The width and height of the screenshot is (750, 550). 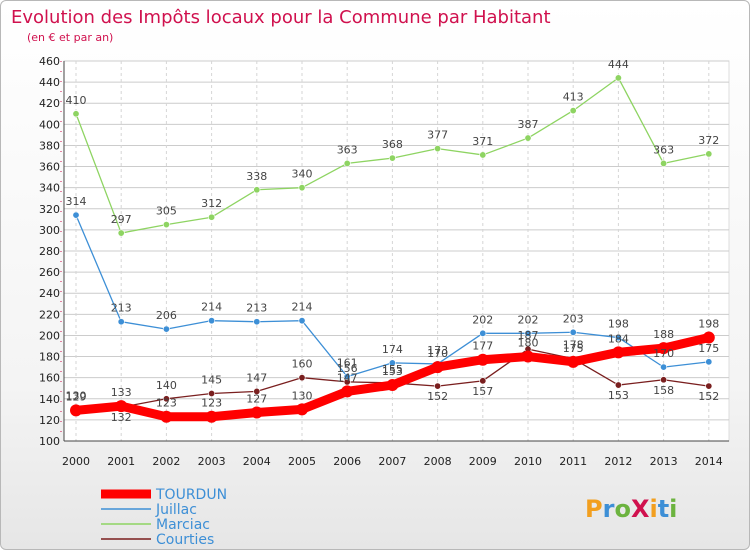 What do you see at coordinates (76, 100) in the screenshot?
I see `data-label-marciac: 410` at bounding box center [76, 100].